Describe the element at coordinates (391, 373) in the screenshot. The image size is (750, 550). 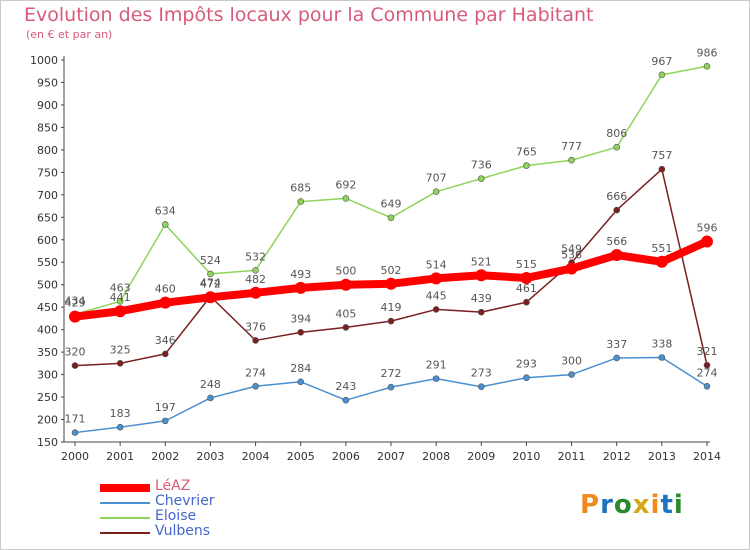
I see `data-label: 272` at that location.